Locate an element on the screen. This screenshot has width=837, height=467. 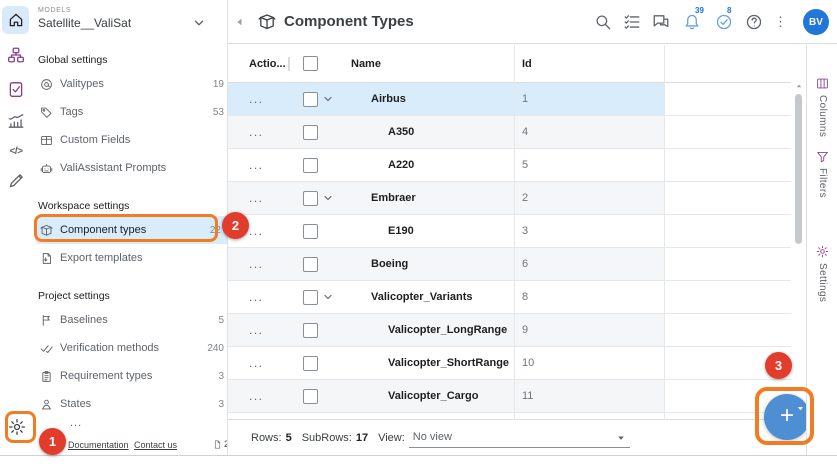
component-types-icon is located at coordinates (267, 22).